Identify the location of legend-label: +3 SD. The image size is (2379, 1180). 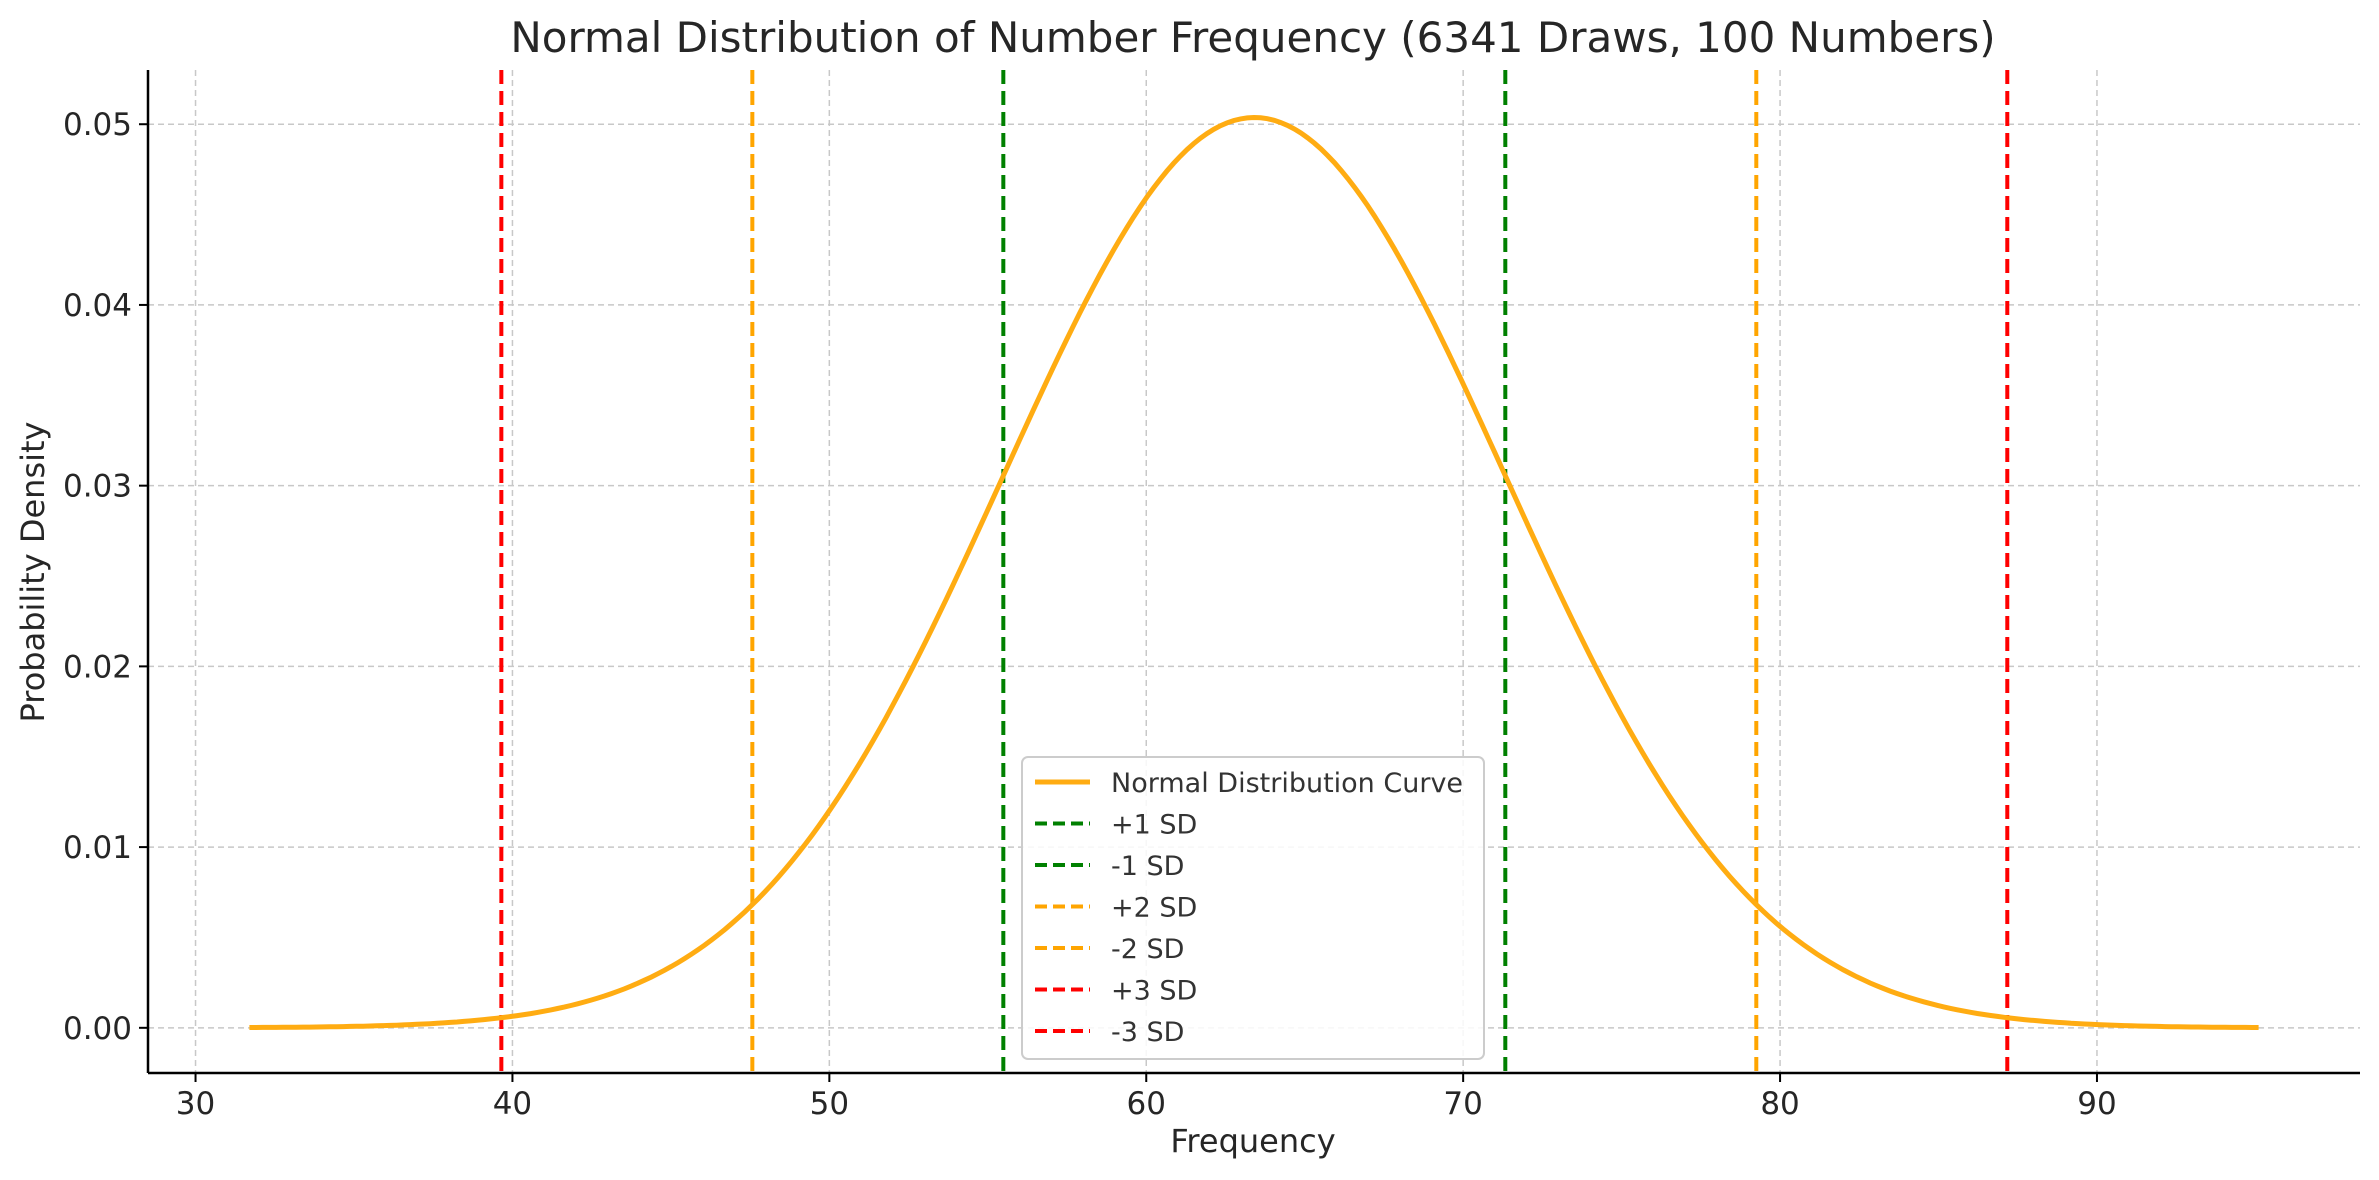
(1154, 991).